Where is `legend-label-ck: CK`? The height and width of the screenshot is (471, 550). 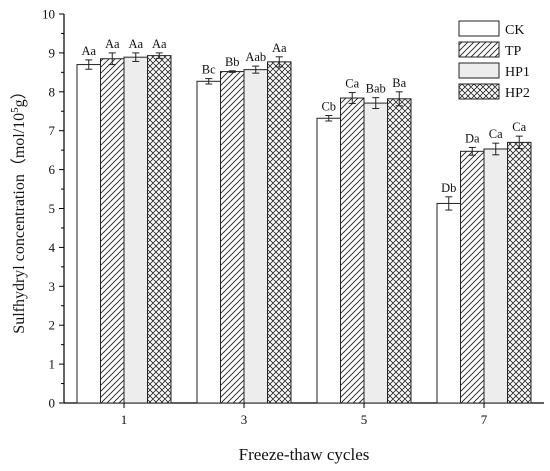
legend-label-ck: CK is located at coordinates (514, 30).